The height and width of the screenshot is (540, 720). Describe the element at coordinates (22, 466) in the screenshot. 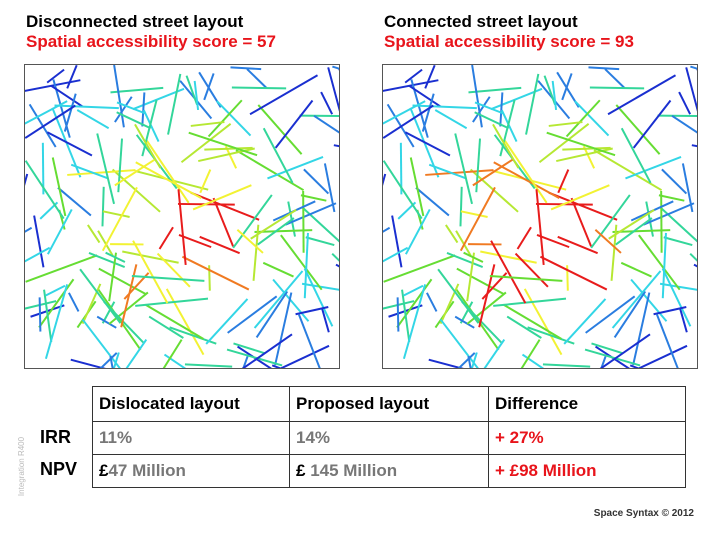

I see `legend-label: Integration R400` at that location.